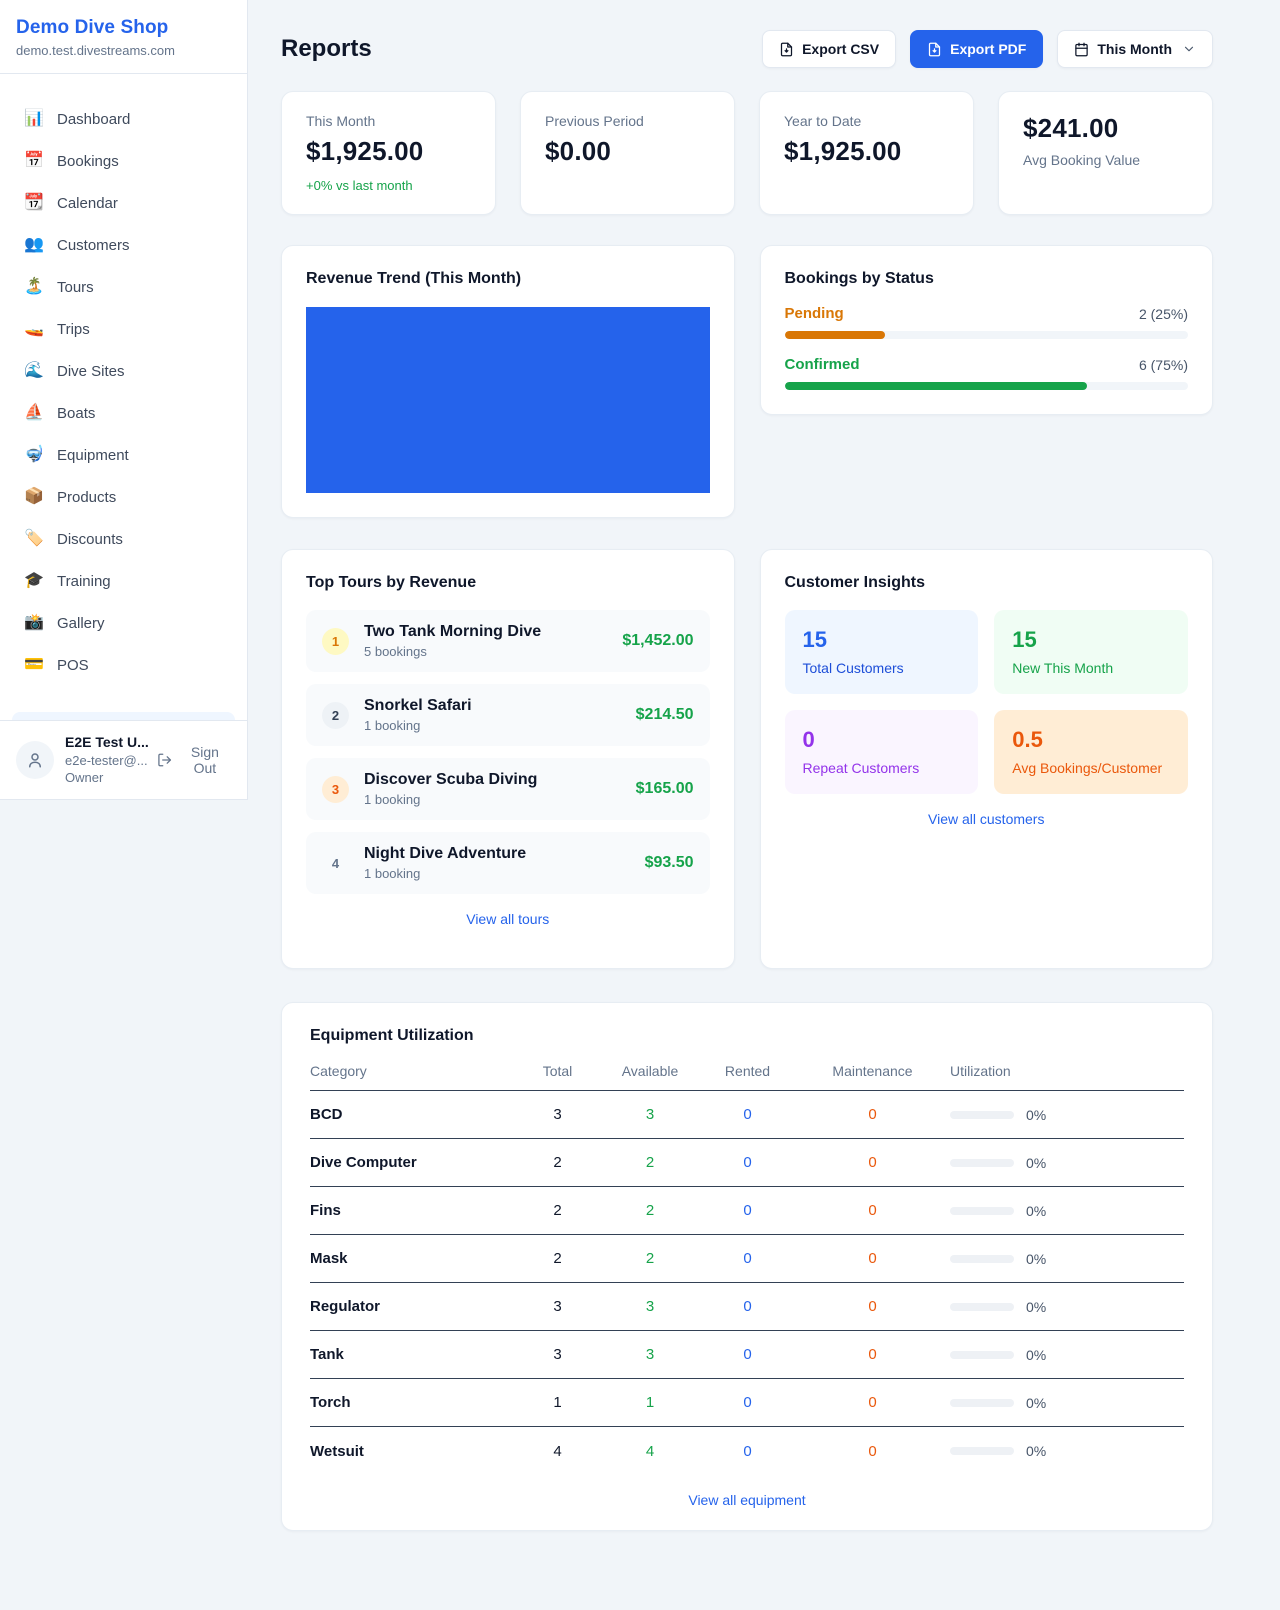 Image resolution: width=1280 pixels, height=1610 pixels. What do you see at coordinates (986, 322) in the screenshot?
I see `status-row: Pending 2 (25%)` at bounding box center [986, 322].